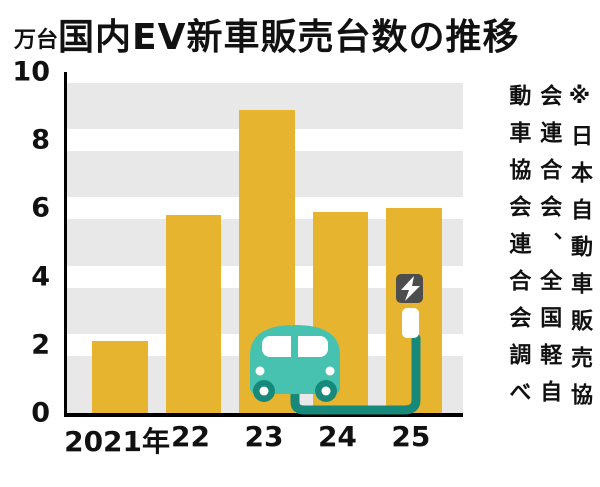 The height and width of the screenshot is (487, 600). What do you see at coordinates (289, 37) in the screenshot?
I see `page-title: 国内EV新車販売台数の推移` at bounding box center [289, 37].